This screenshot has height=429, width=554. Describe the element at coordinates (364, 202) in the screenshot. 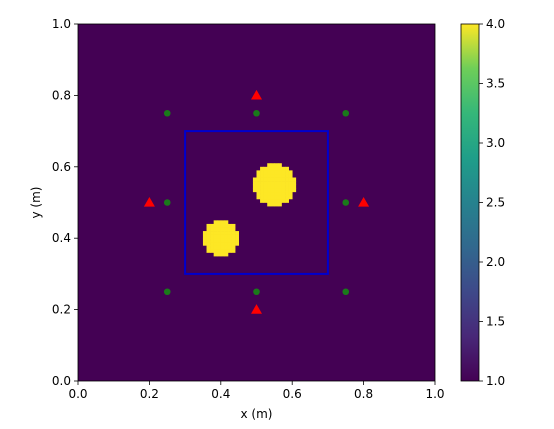

I see `source-point` at that location.